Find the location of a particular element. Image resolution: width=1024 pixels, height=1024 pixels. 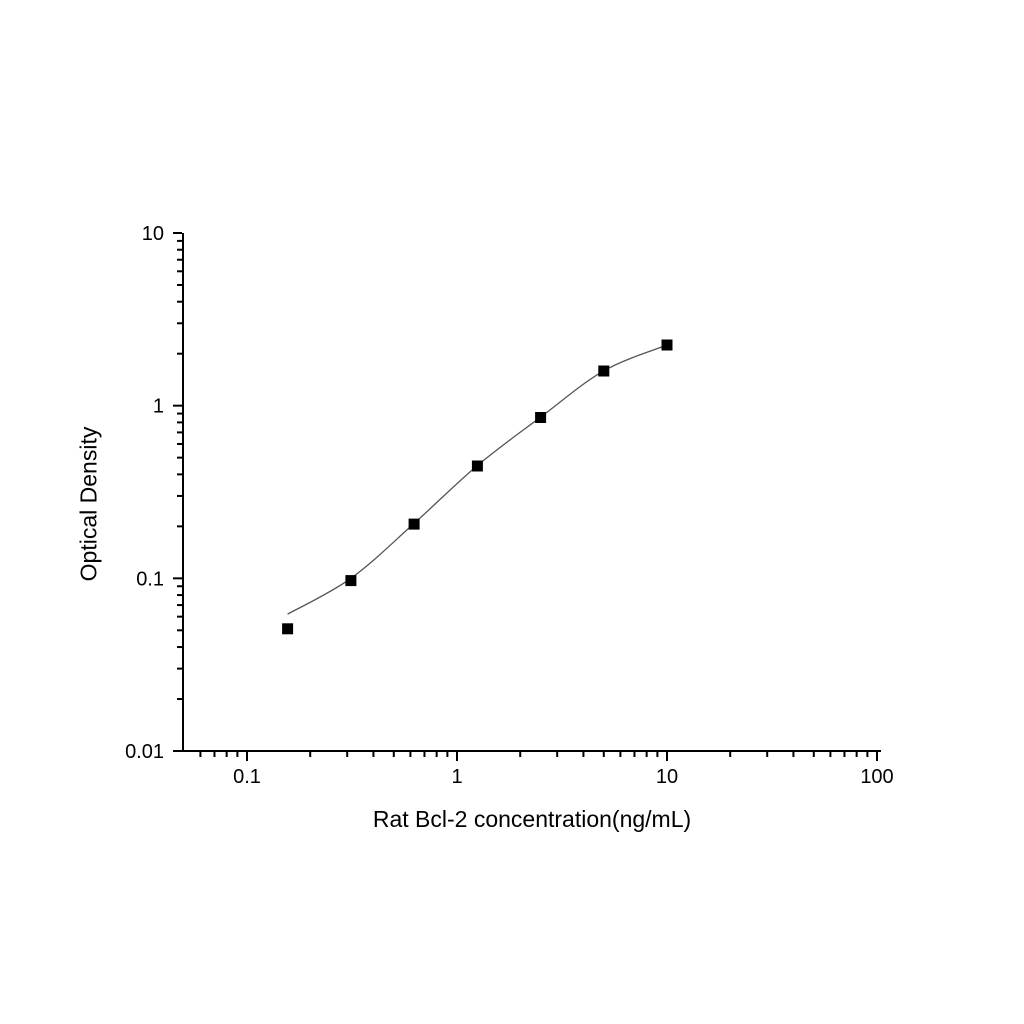

y-axis-title: Optical Density is located at coordinates (88, 504).